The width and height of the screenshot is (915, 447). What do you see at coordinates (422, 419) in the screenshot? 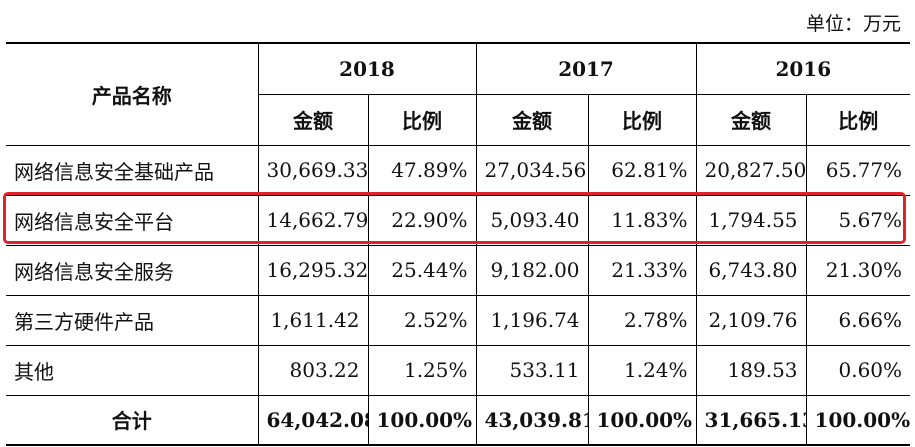
I see `total-ratio-2018: 100.00%` at bounding box center [422, 419].